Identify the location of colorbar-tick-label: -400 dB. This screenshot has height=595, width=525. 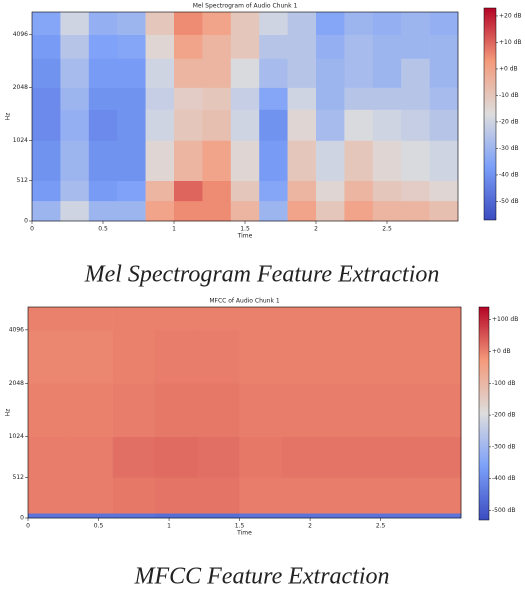
(503, 478).